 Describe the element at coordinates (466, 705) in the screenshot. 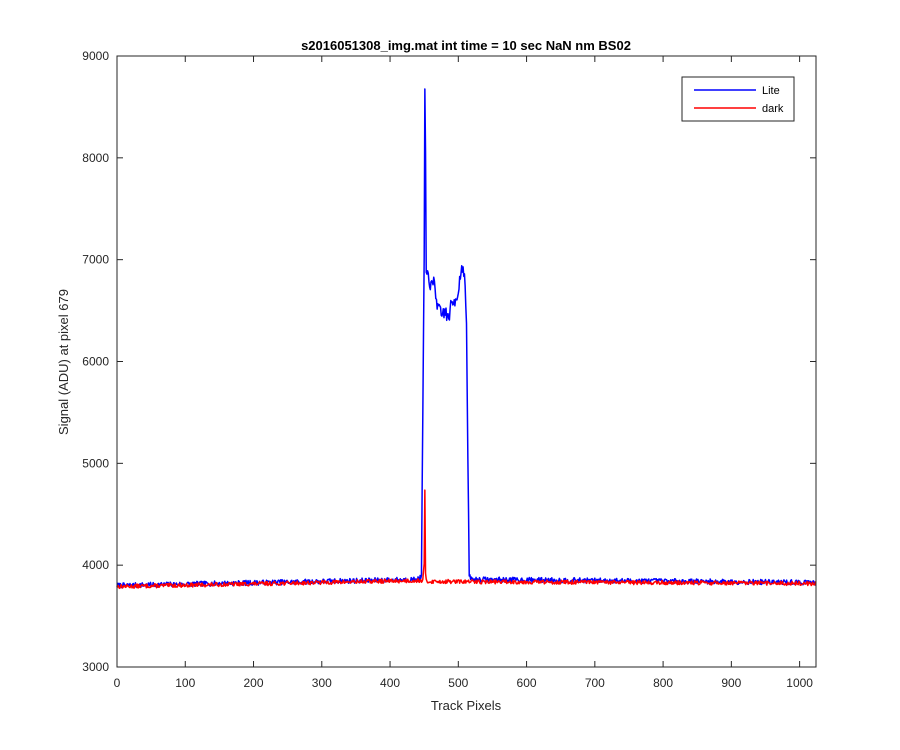

I see `x-axis-label: Track Pixels` at that location.